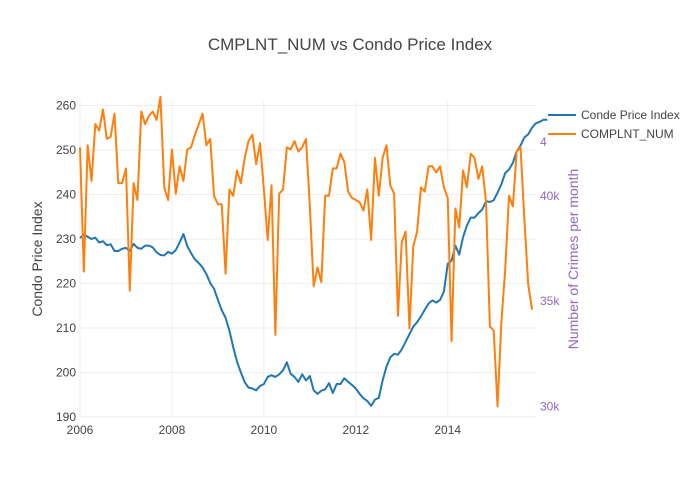 This screenshot has height=500, width=700. What do you see at coordinates (573, 259) in the screenshot?
I see `y2-axis-title: Number of Crimes per month` at bounding box center [573, 259].